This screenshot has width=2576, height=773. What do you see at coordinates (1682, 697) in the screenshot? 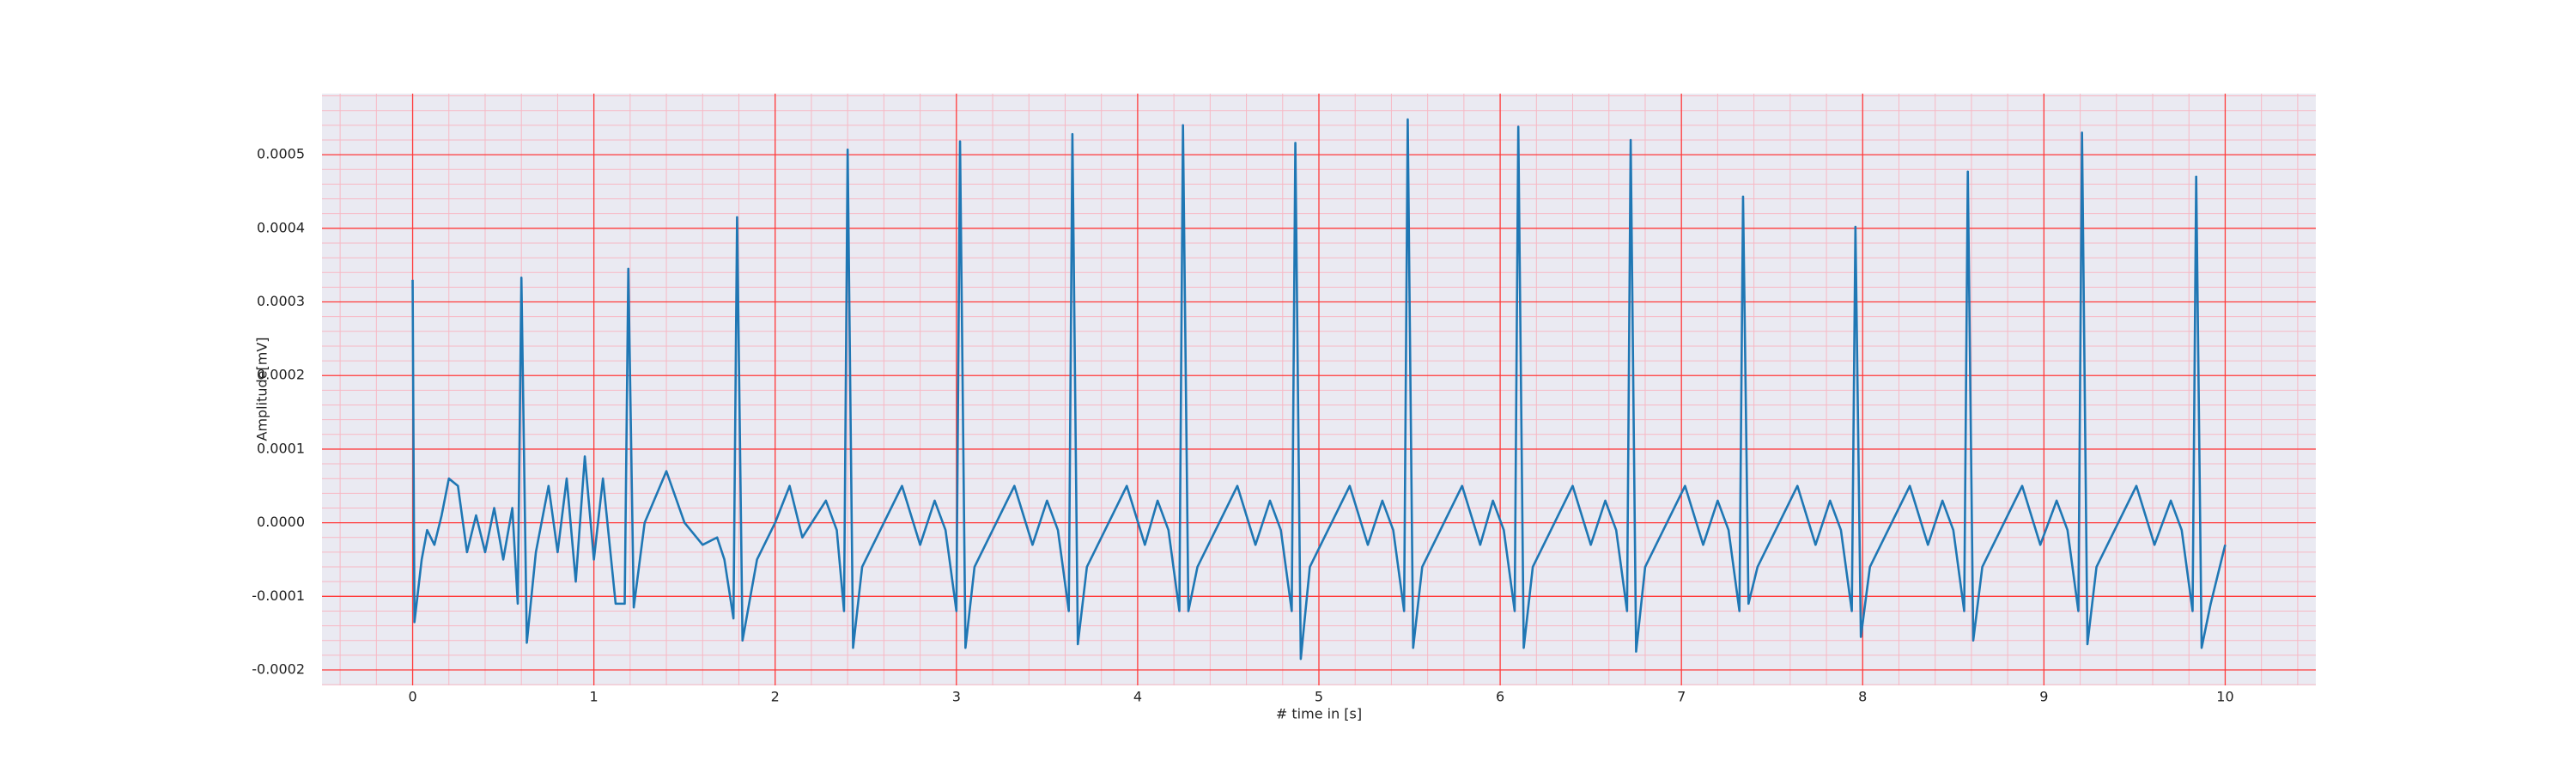
I see `x-tick-label: 7` at bounding box center [1682, 697].